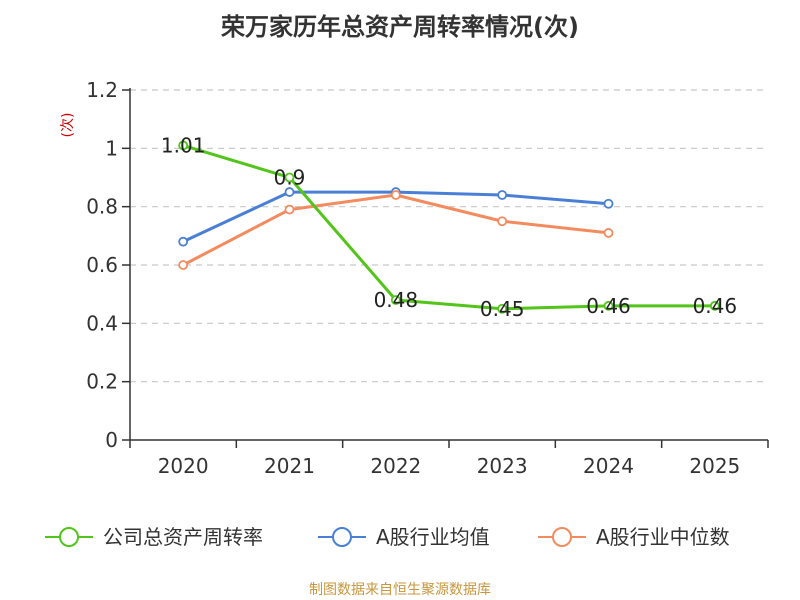 The image size is (800, 600). What do you see at coordinates (111, 148) in the screenshot?
I see `y-tick-label: 1` at bounding box center [111, 148].